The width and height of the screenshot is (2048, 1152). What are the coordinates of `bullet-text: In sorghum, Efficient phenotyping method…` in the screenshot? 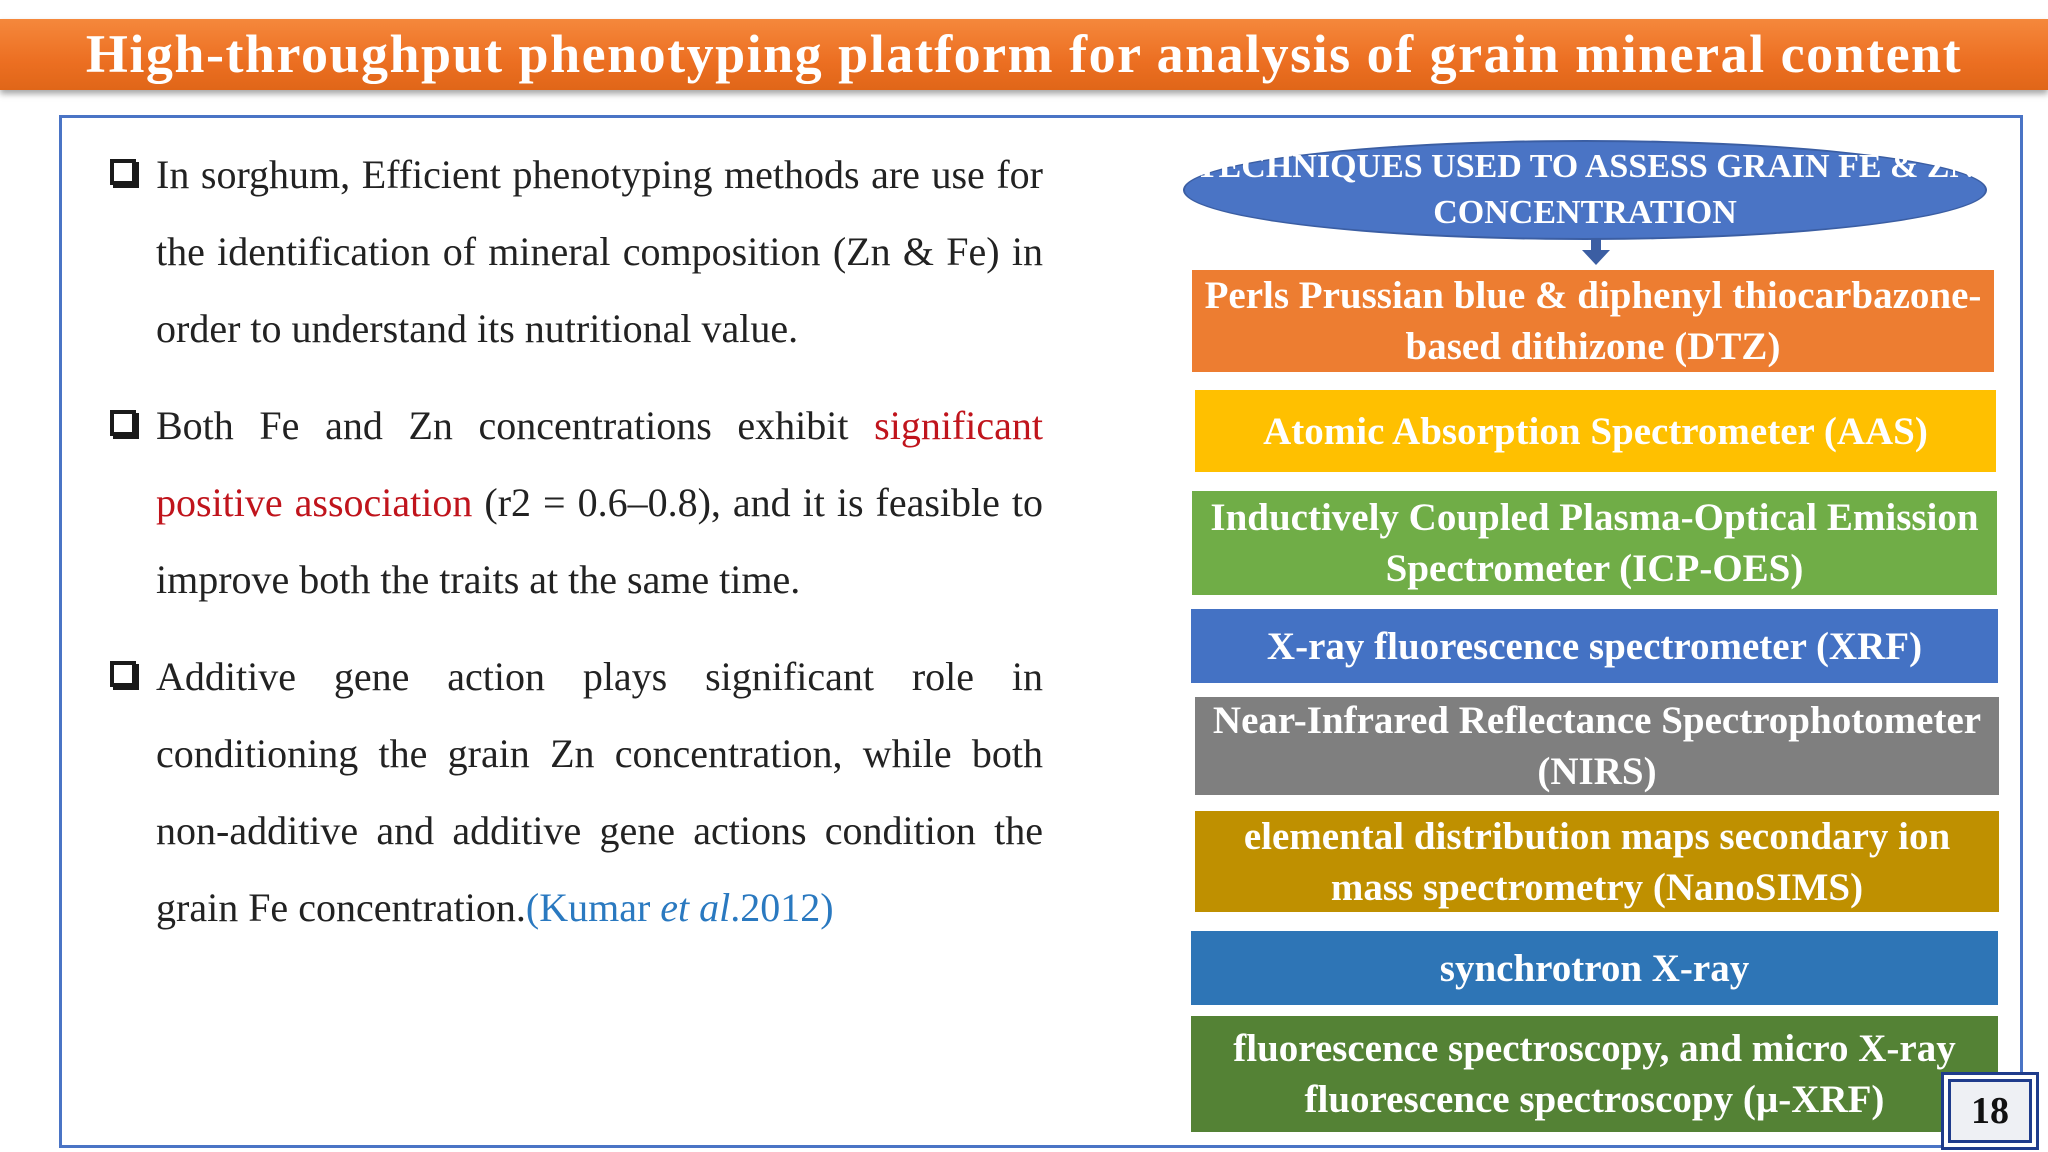 It's located at (599, 251).